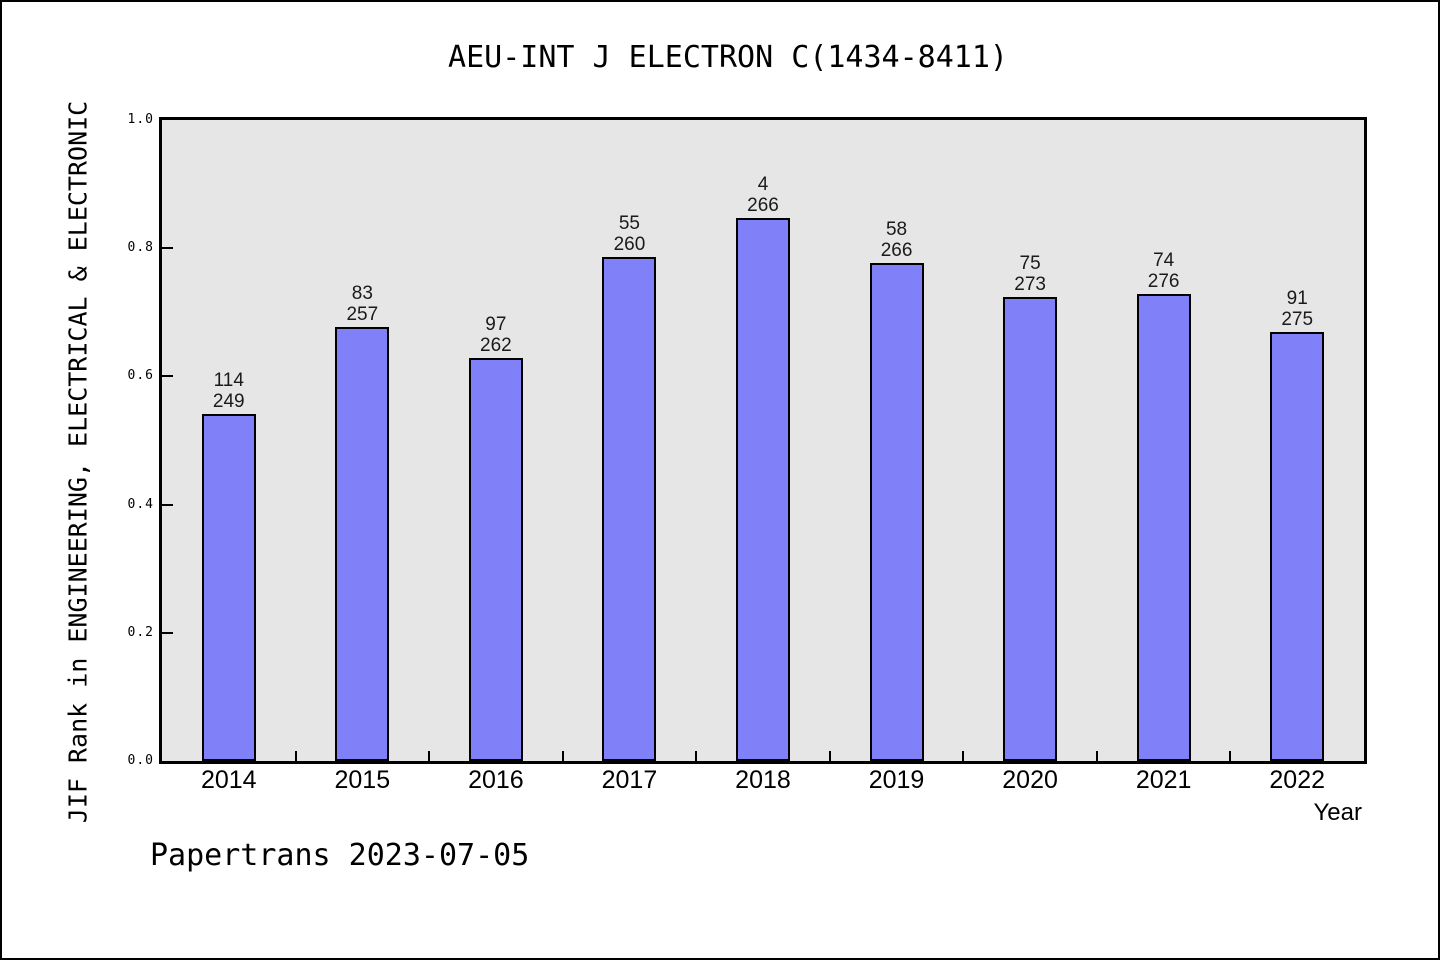 This screenshot has width=1440, height=960. Describe the element at coordinates (1338, 812) in the screenshot. I see `x-axis-label: Year` at that location.